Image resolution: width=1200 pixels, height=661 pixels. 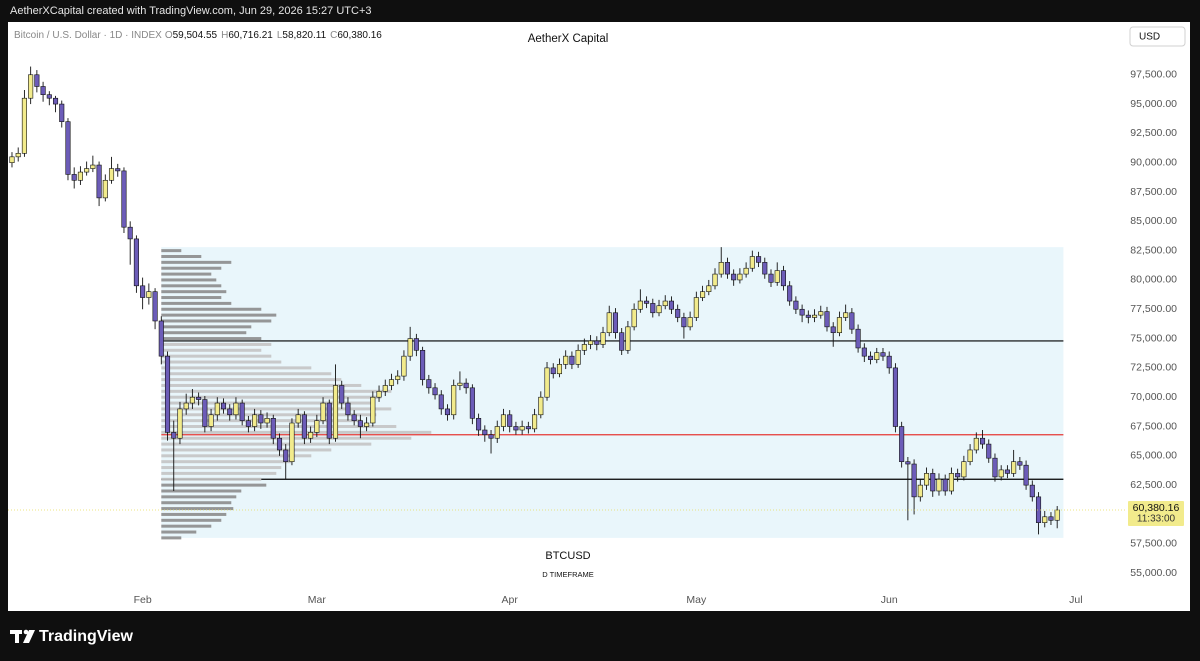 What do you see at coordinates (1157, 36) in the screenshot?
I see `currency-button` at bounding box center [1157, 36].